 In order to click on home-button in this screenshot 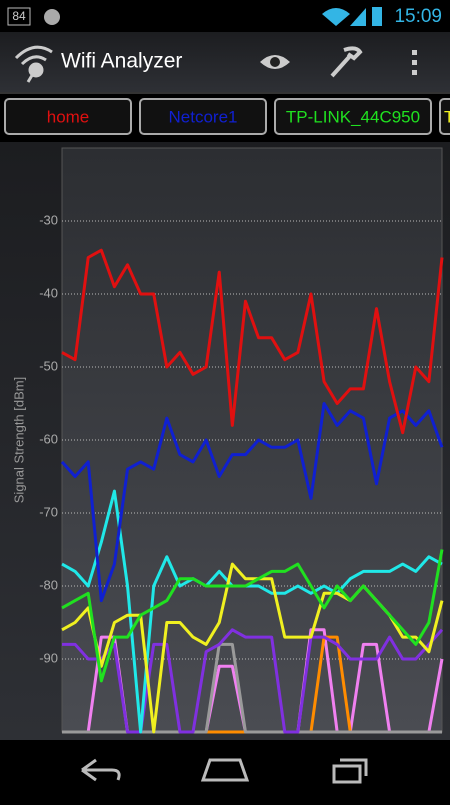, I will do `click(225, 770)`.